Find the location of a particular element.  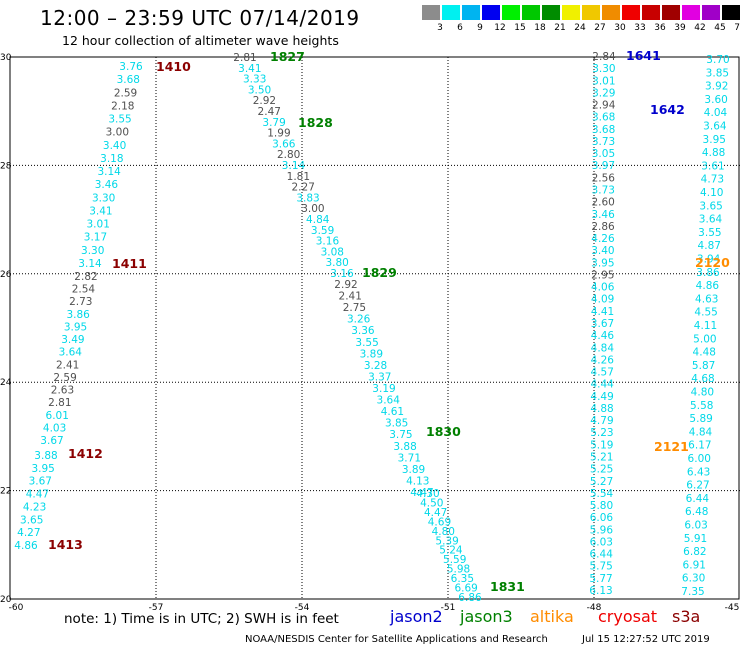

wave-height-value: 4.79 is located at coordinates (601, 421).